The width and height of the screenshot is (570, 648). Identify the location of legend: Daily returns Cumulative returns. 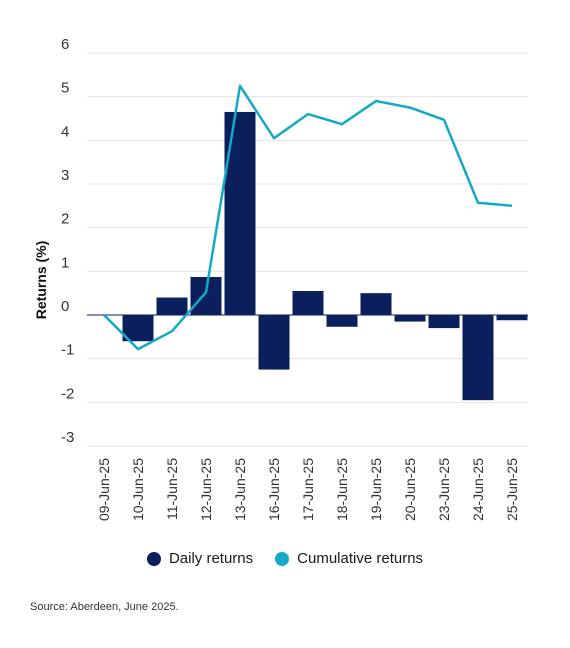
(285, 558).